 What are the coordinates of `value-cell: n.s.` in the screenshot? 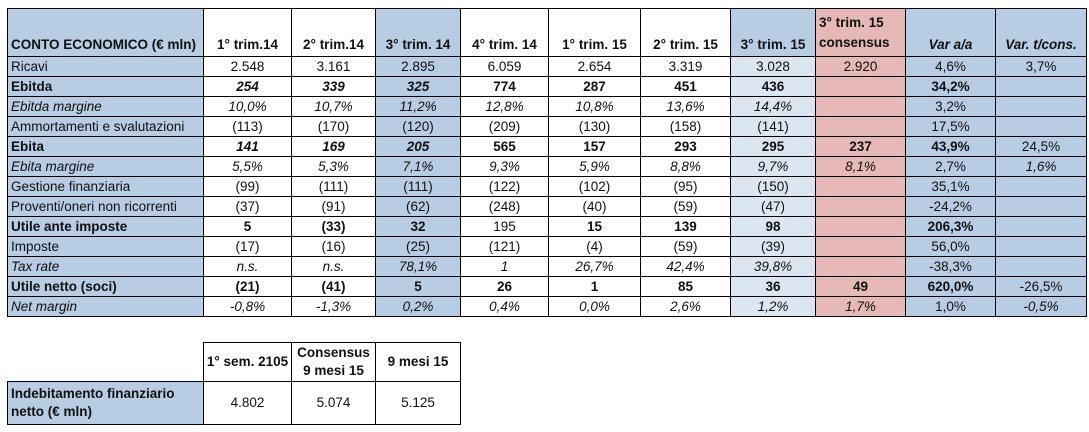 It's located at (333, 266).